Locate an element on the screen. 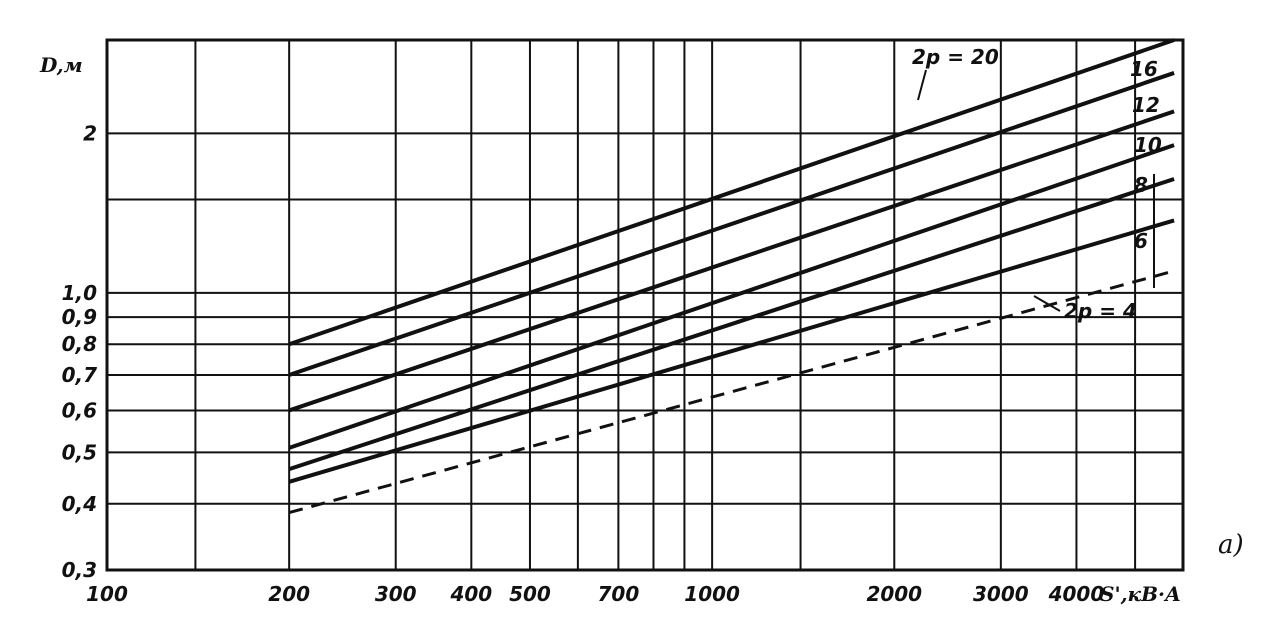  x-tick-label: 700 is located at coordinates (619, 594).